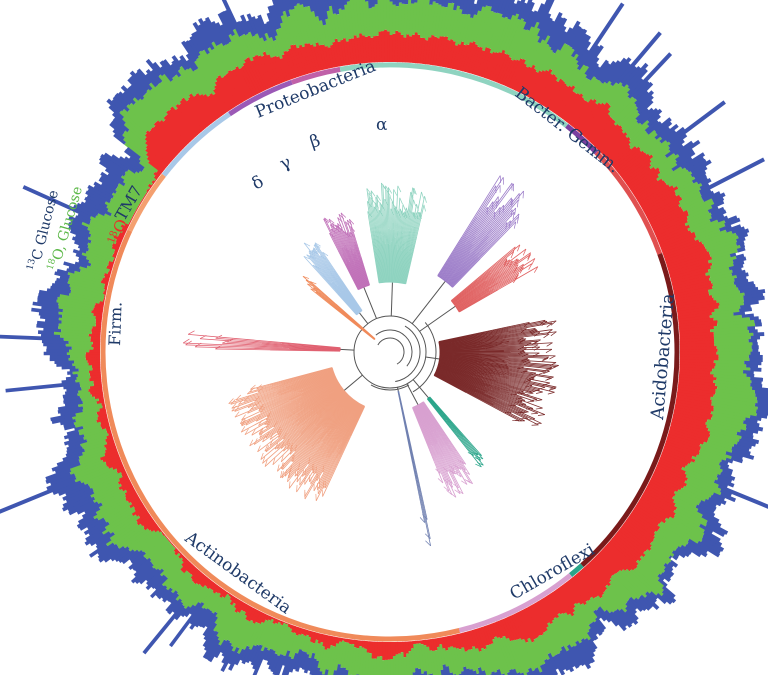  Describe the element at coordinates (268, 341) in the screenshot. I see `clade-firm` at that location.